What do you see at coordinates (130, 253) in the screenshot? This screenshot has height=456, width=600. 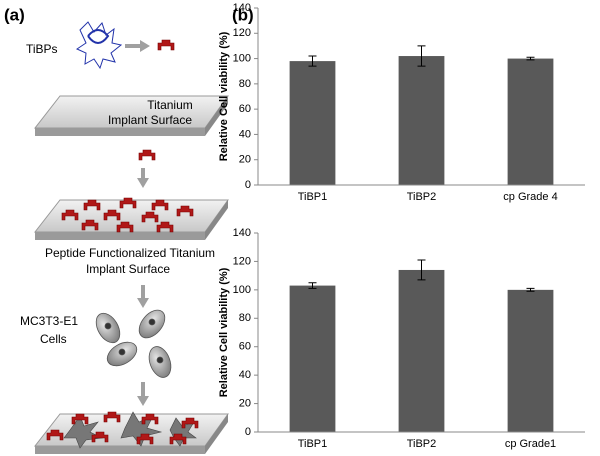 I see `functionalized-label: Peptide Functionalized Titanium` at bounding box center [130, 253].